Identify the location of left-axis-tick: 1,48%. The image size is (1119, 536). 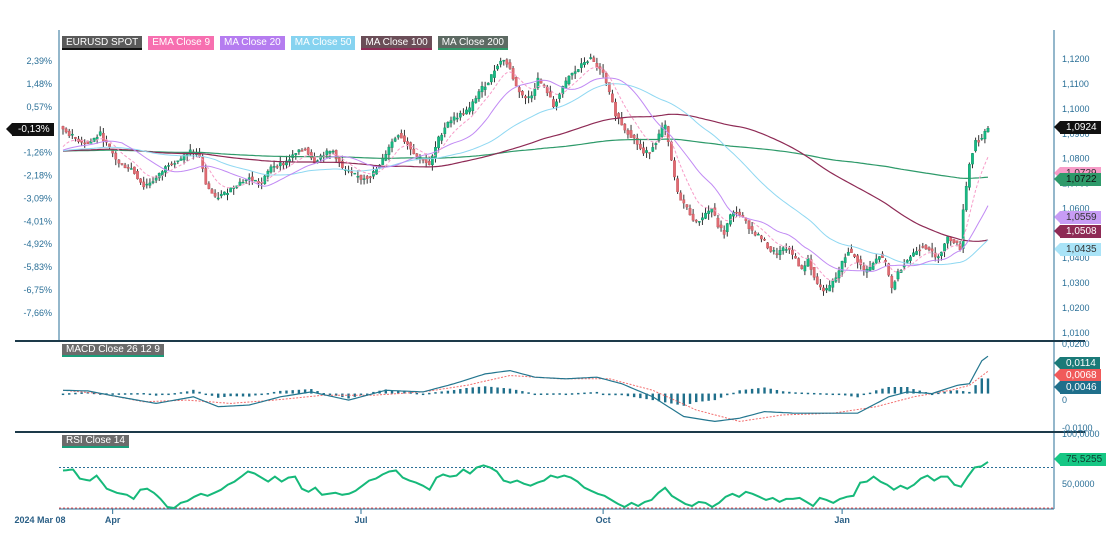
(39, 84).